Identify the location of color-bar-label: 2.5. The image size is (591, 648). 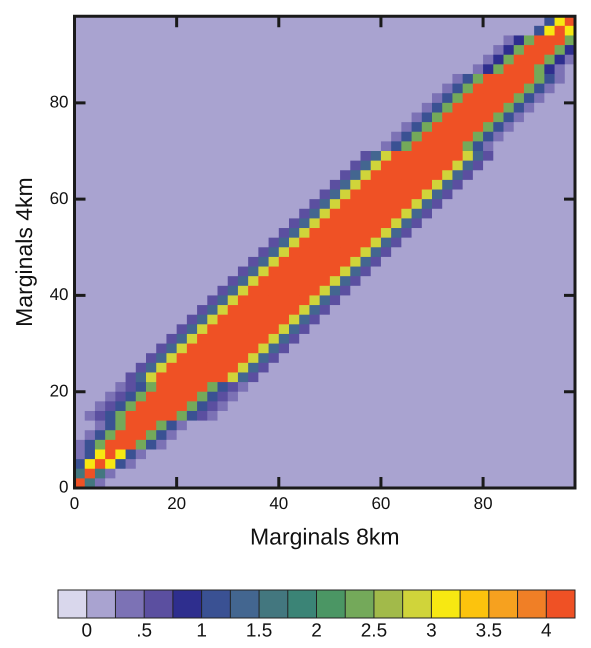
(374, 631).